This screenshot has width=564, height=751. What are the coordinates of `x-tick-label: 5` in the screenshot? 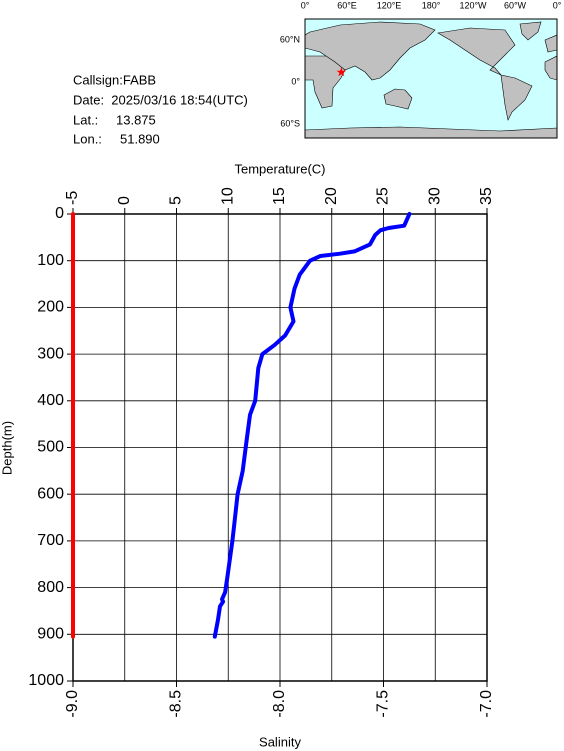 It's located at (176, 200).